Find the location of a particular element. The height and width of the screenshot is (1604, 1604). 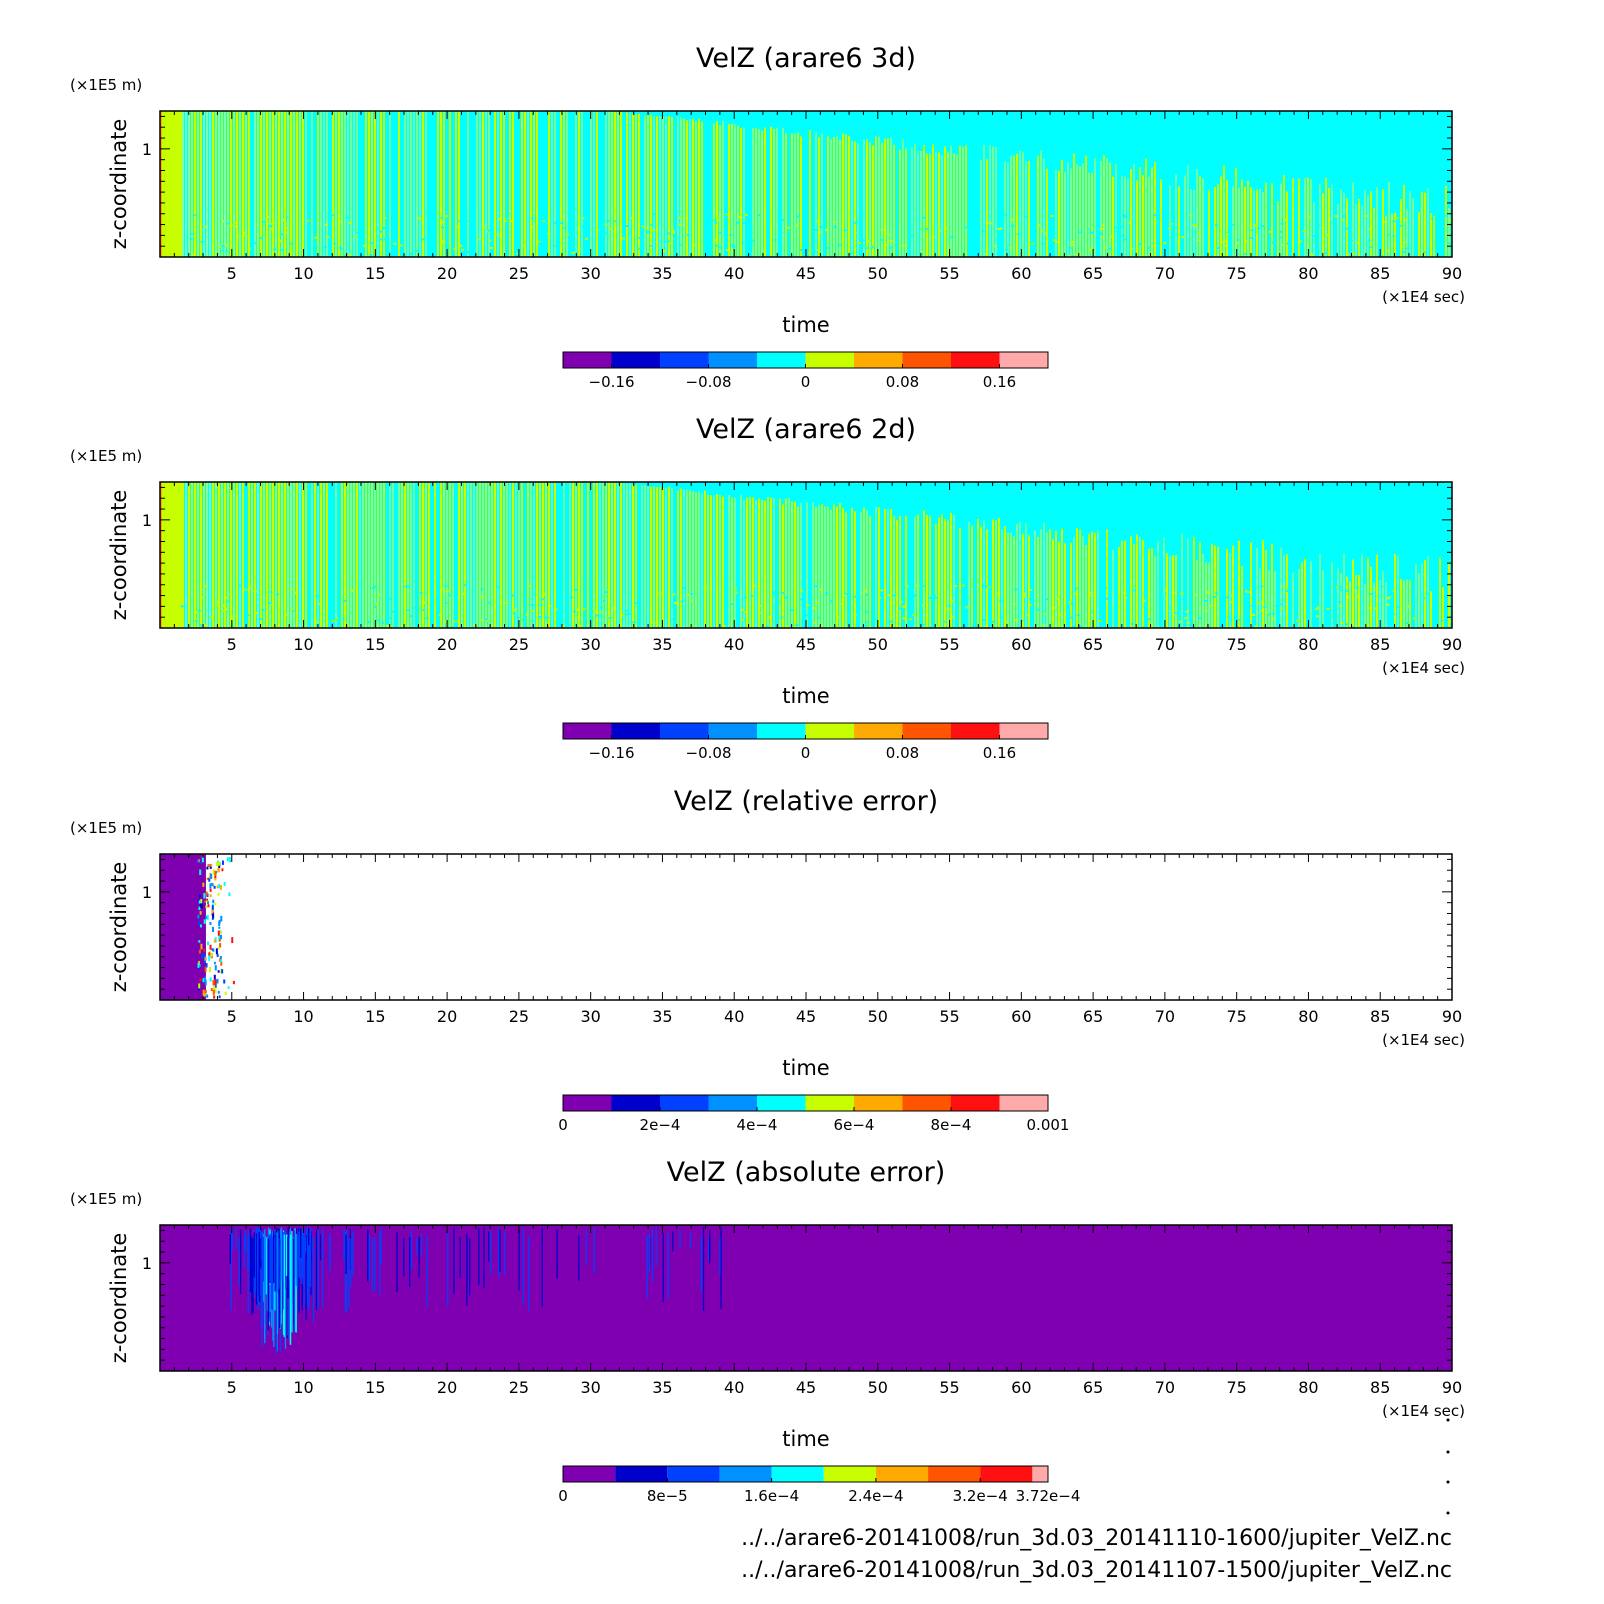

x-tick-label: 65 is located at coordinates (1093, 273).